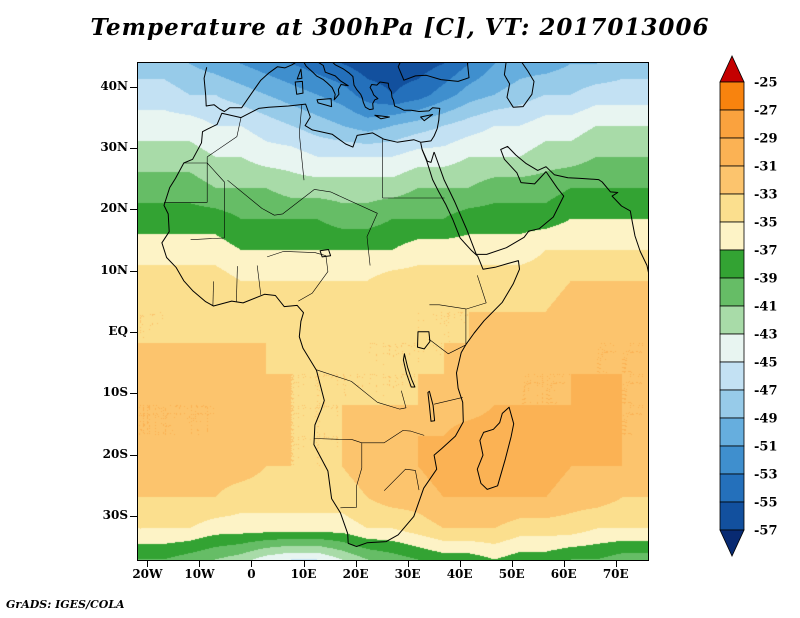  What do you see at coordinates (407, 574) in the screenshot?
I see `lon-tick-label: 30E` at bounding box center [407, 574].